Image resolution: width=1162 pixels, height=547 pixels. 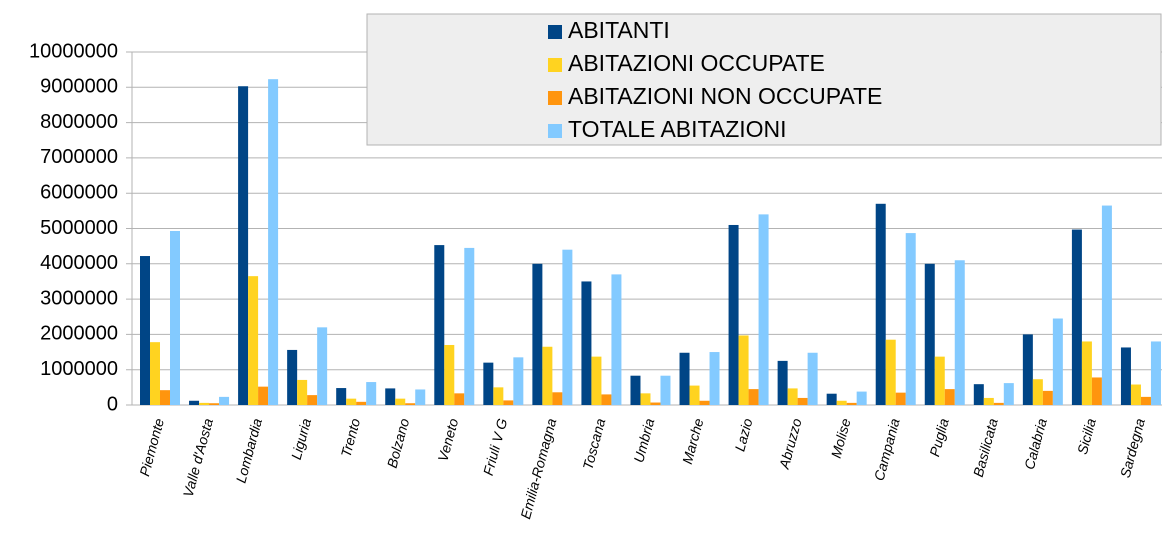 What do you see at coordinates (198, 457) in the screenshot?
I see `x-tick-label: Valle d'Aosta` at bounding box center [198, 457].